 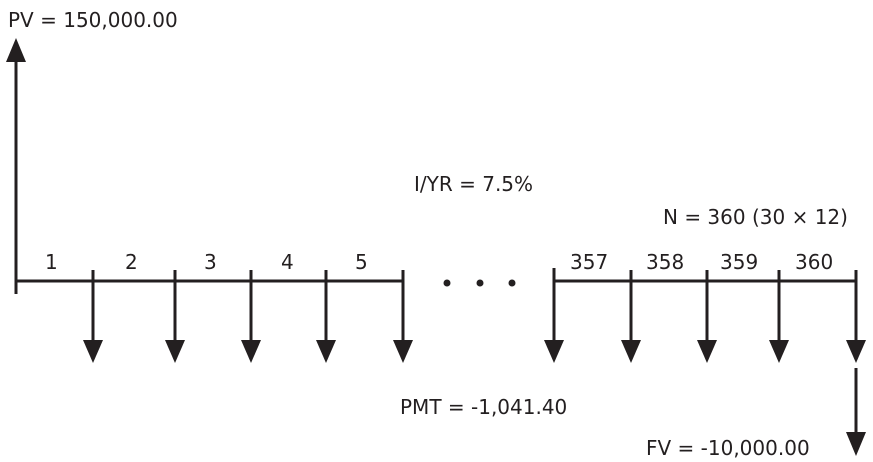 What do you see at coordinates (728, 448) in the screenshot?
I see `fv-label: FV = -10,000.00` at bounding box center [728, 448].